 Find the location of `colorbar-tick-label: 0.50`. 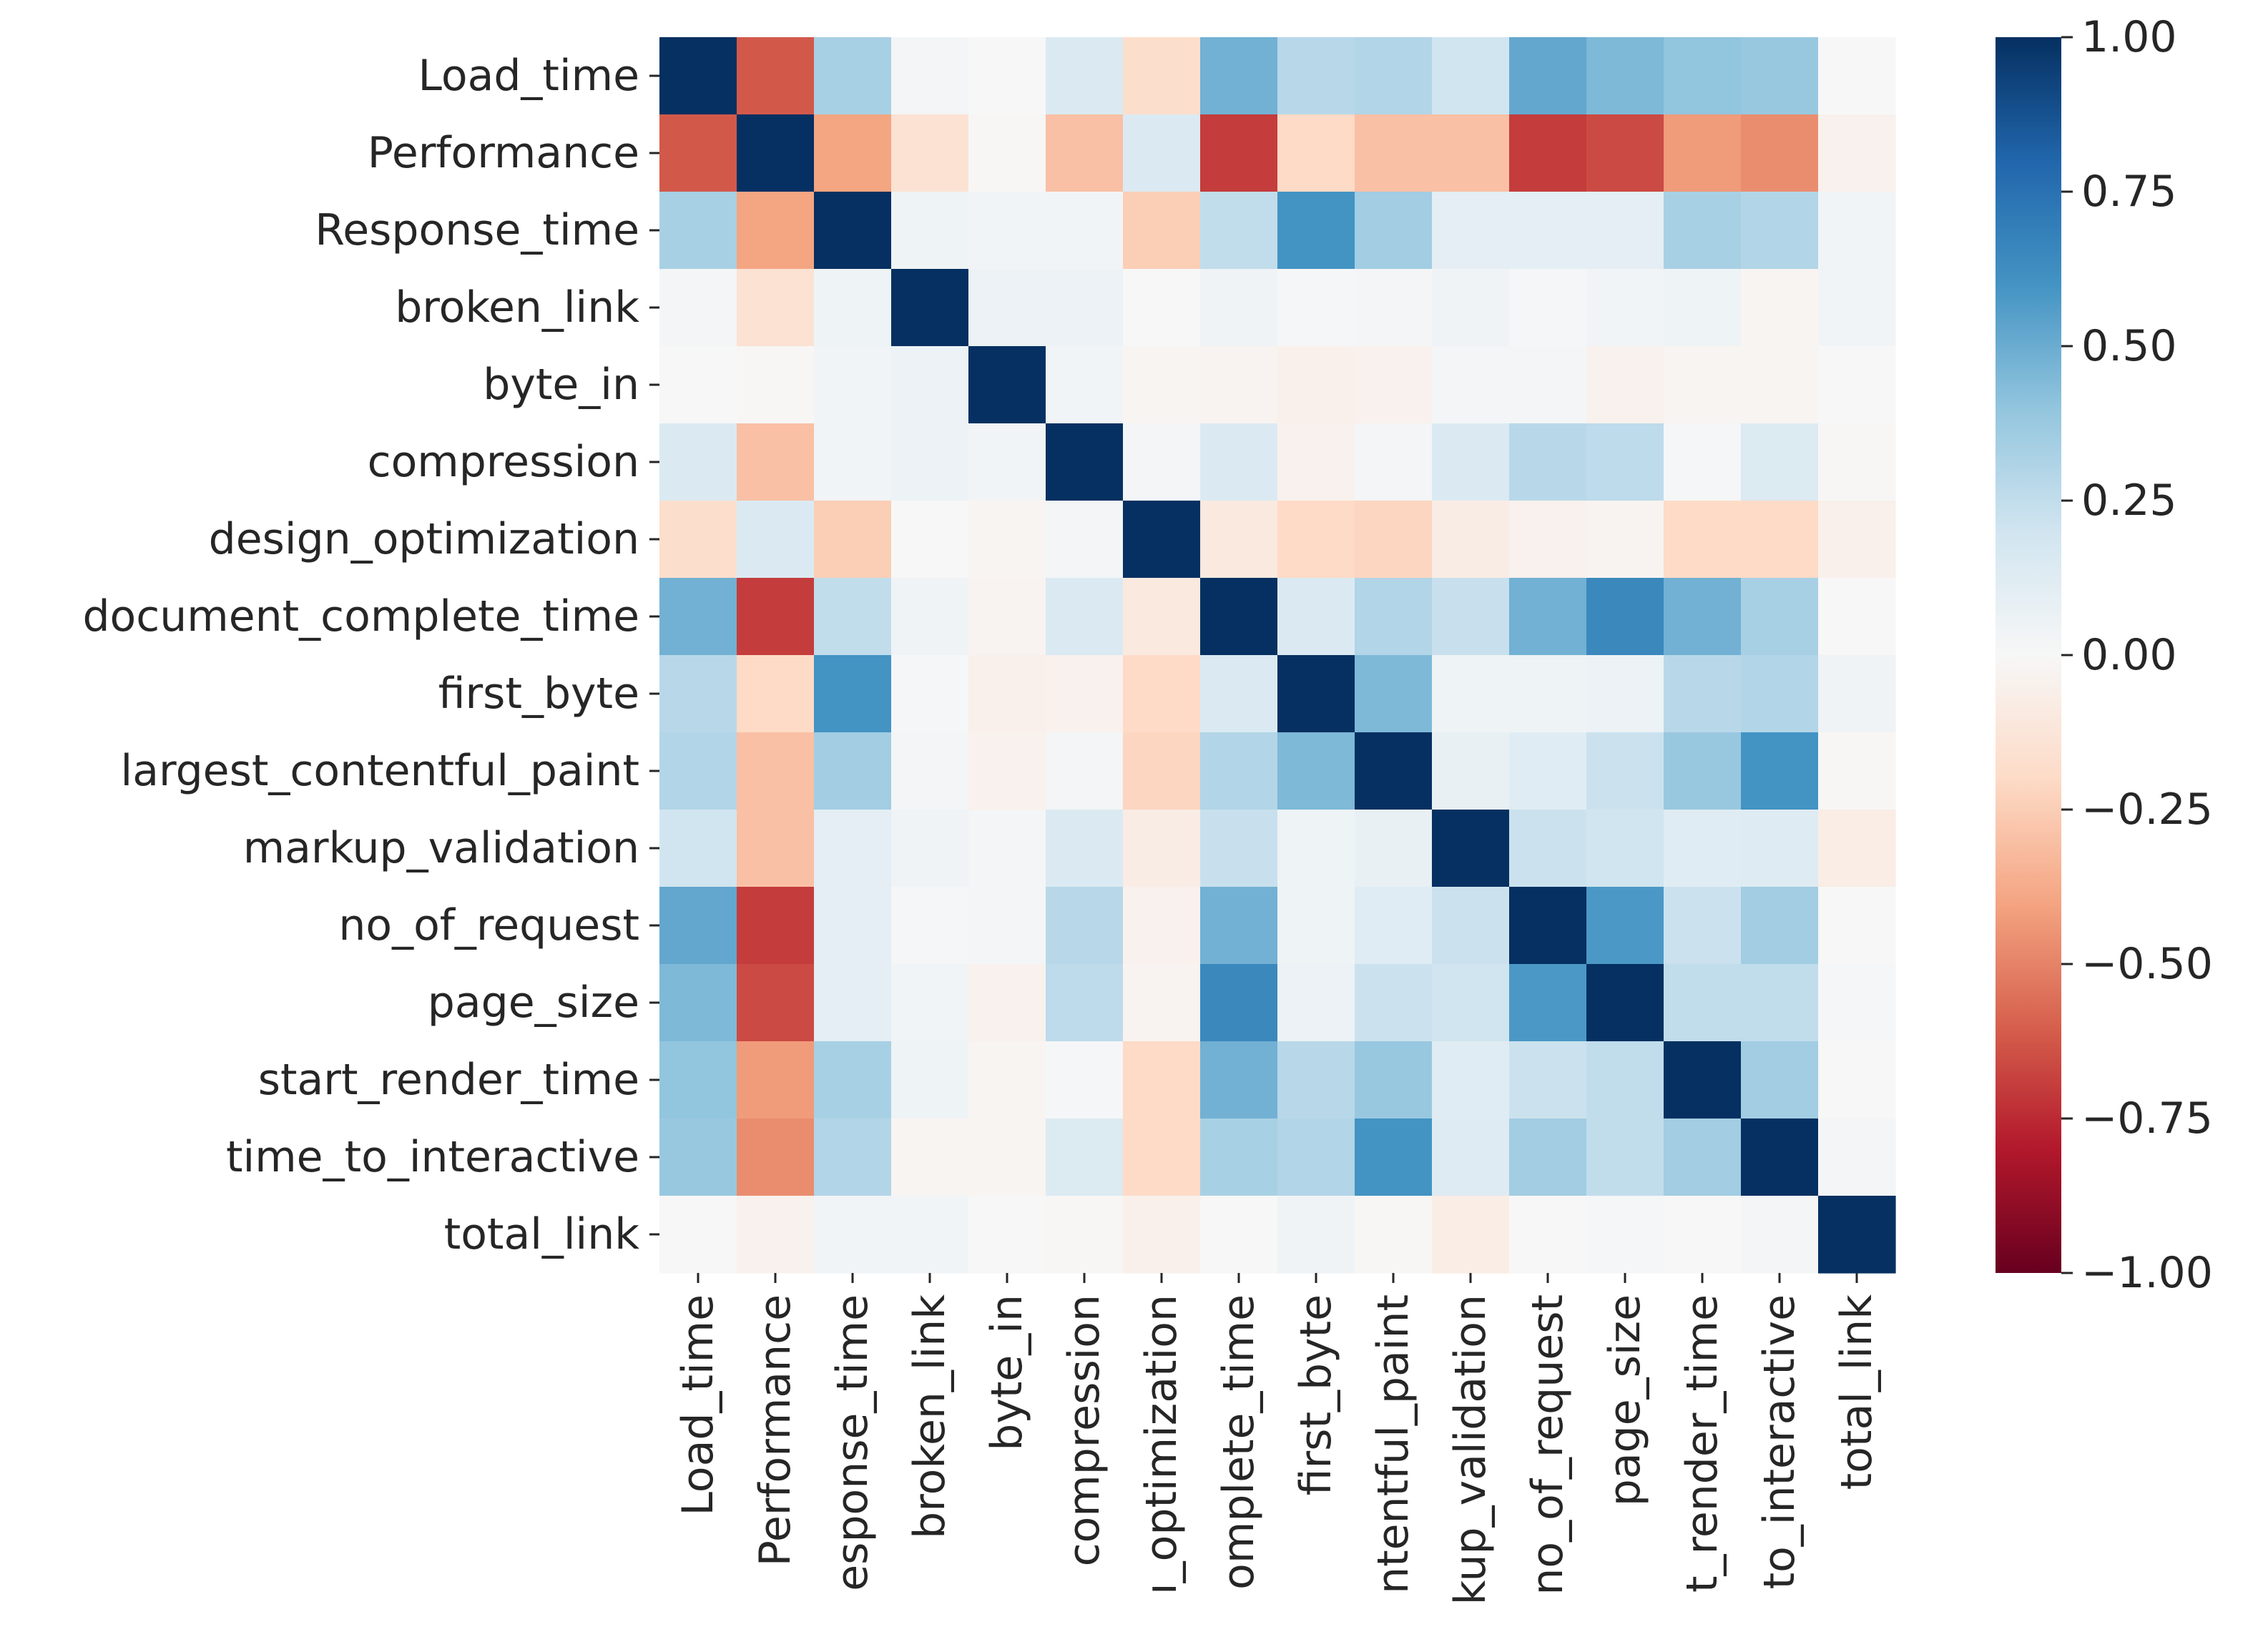

colorbar-tick-label: 0.50 is located at coordinates (2129, 346).